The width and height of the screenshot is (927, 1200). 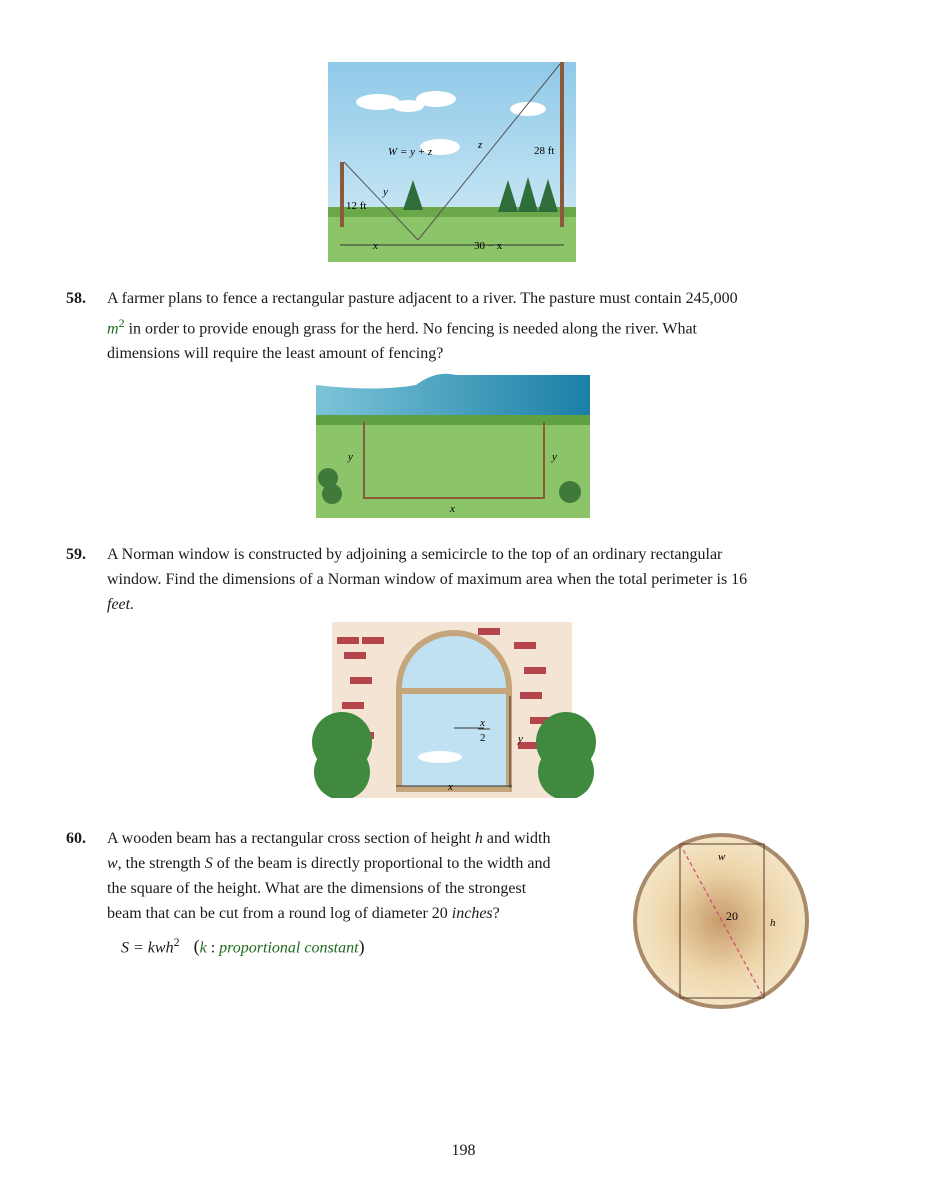 What do you see at coordinates (562, 144) in the screenshot?
I see `tall-pole` at bounding box center [562, 144].